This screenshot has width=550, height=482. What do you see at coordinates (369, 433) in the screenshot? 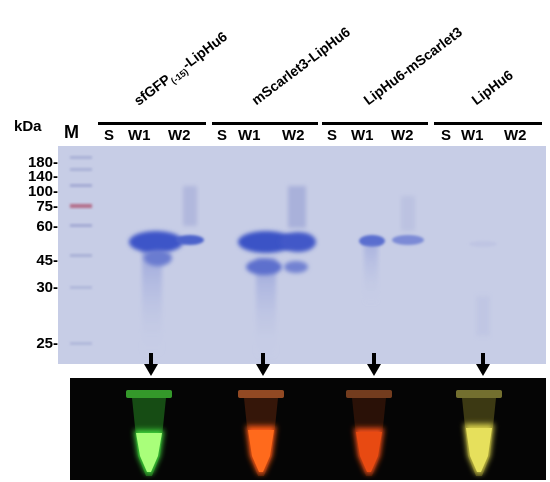
I see `tube-liphu6-mscarlet3` at bounding box center [369, 433].